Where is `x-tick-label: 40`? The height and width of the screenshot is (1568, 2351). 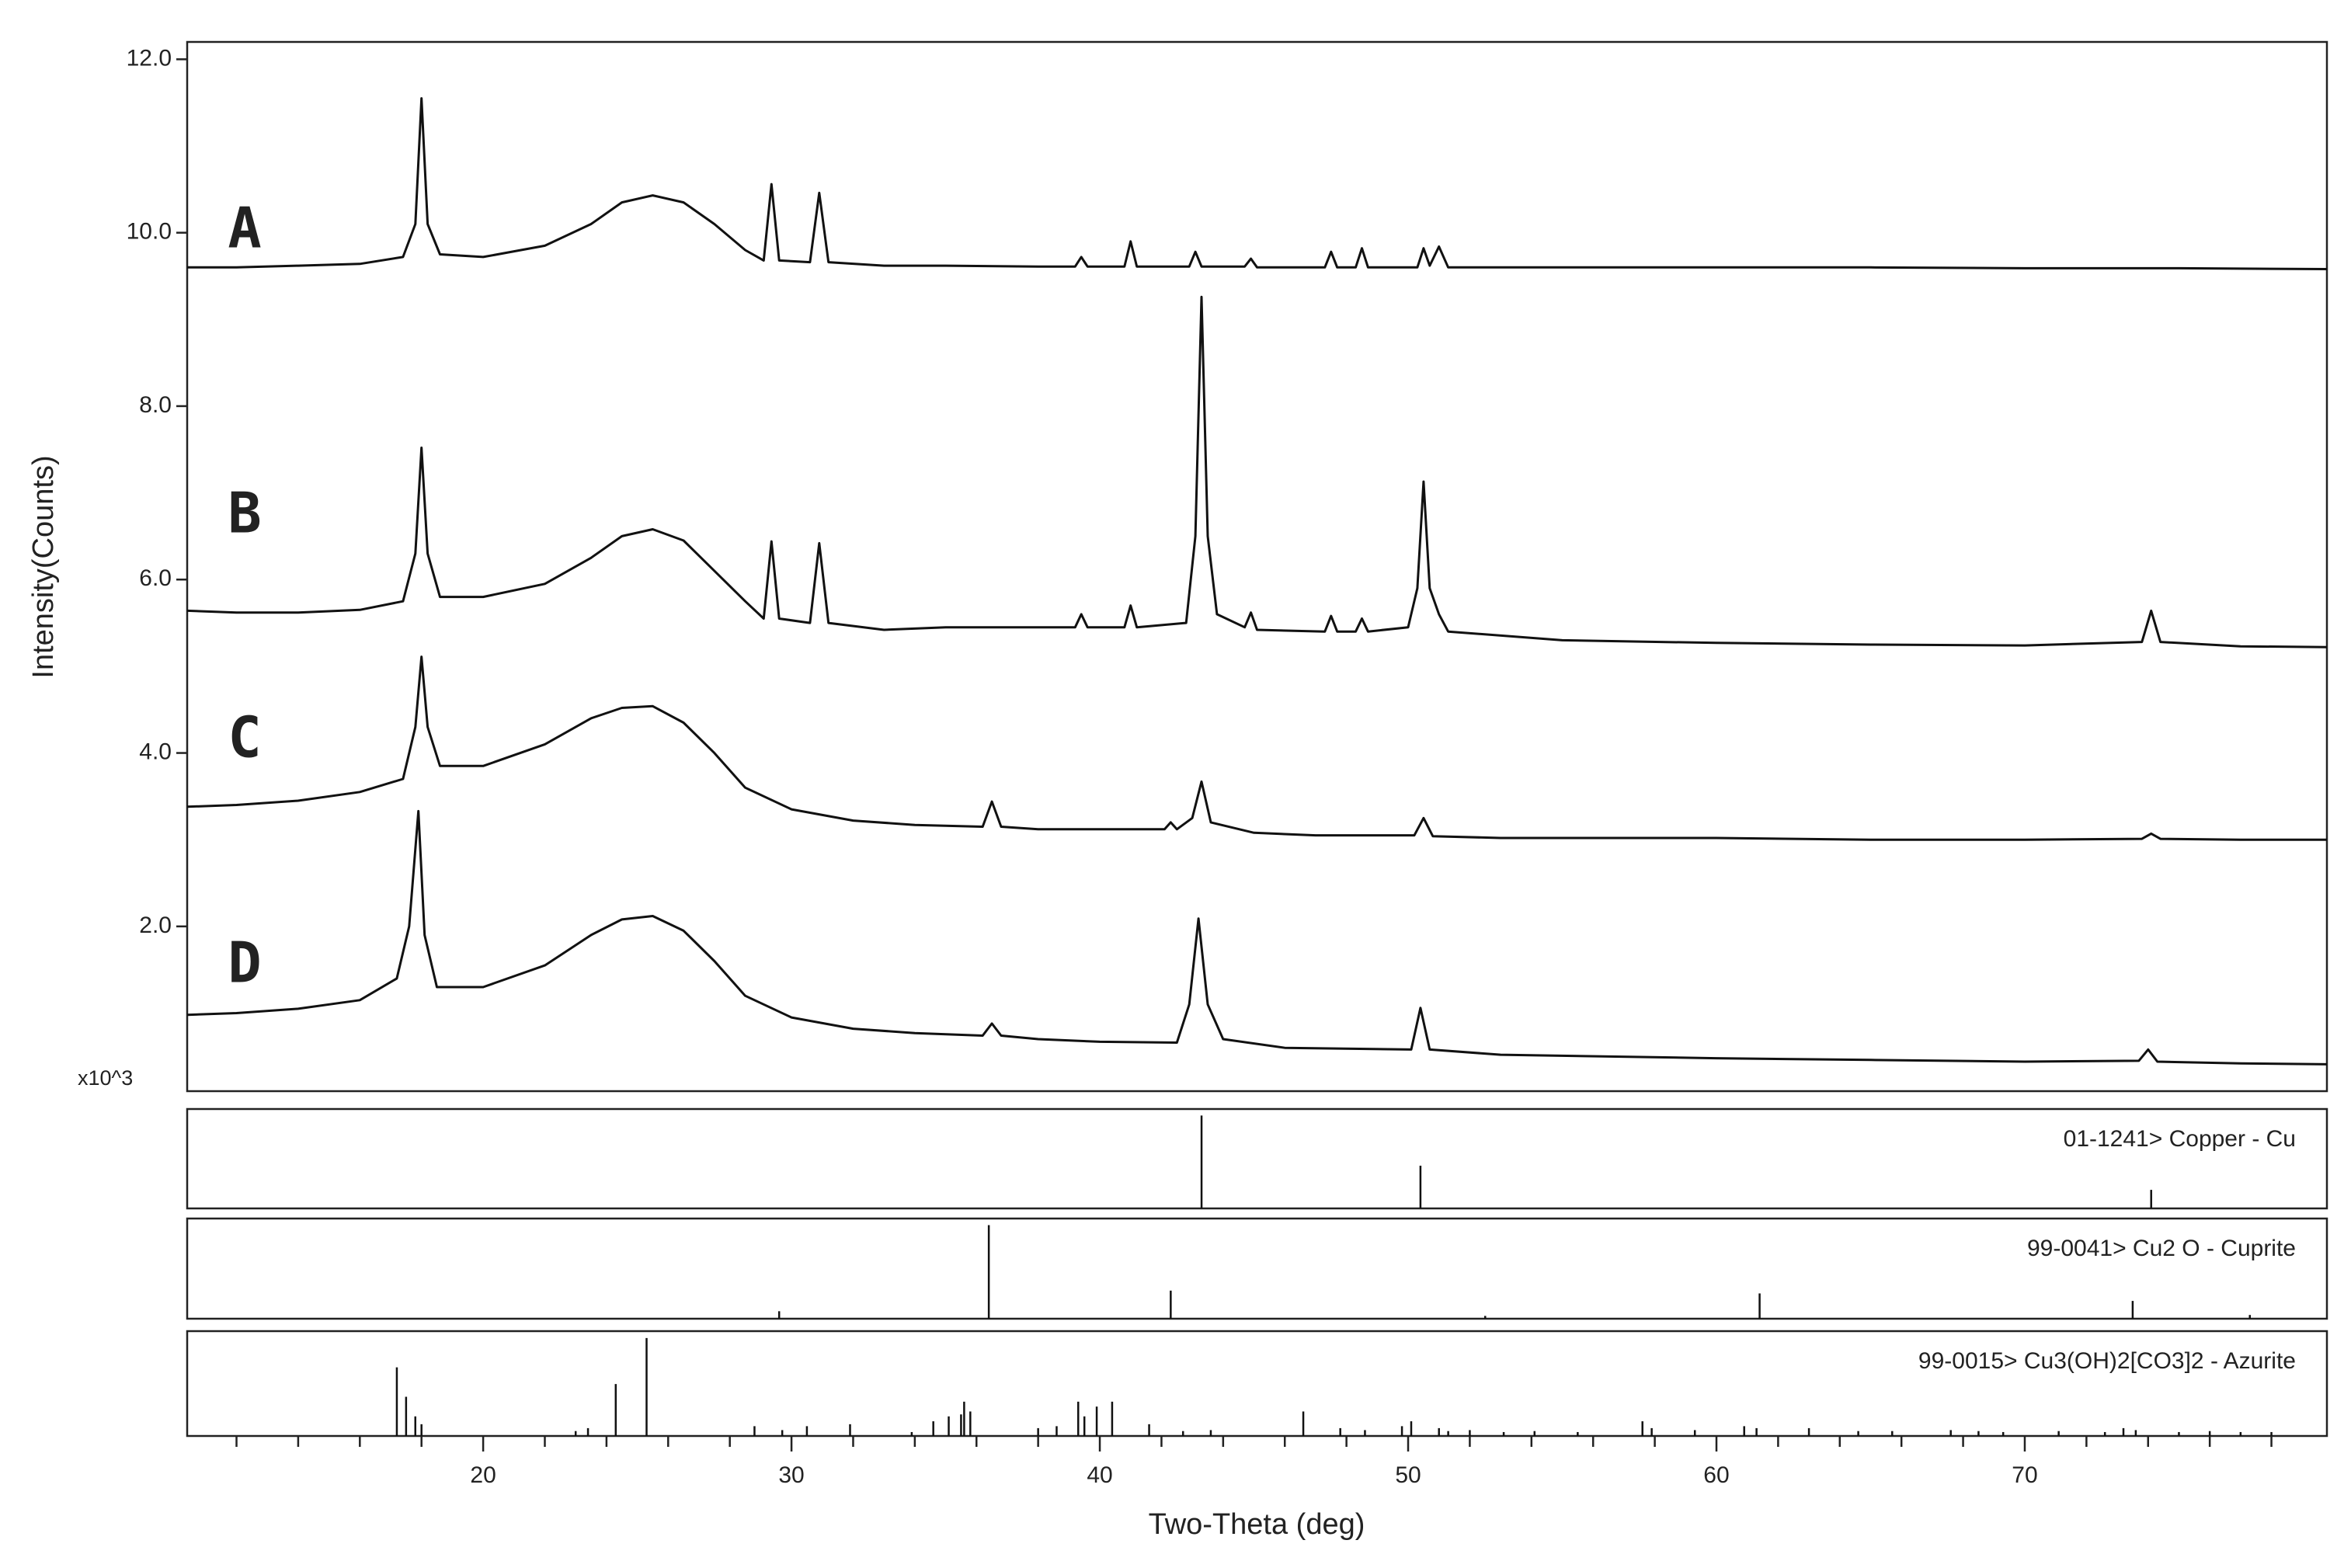
x-tick-label: 40 is located at coordinates (1099, 1475).